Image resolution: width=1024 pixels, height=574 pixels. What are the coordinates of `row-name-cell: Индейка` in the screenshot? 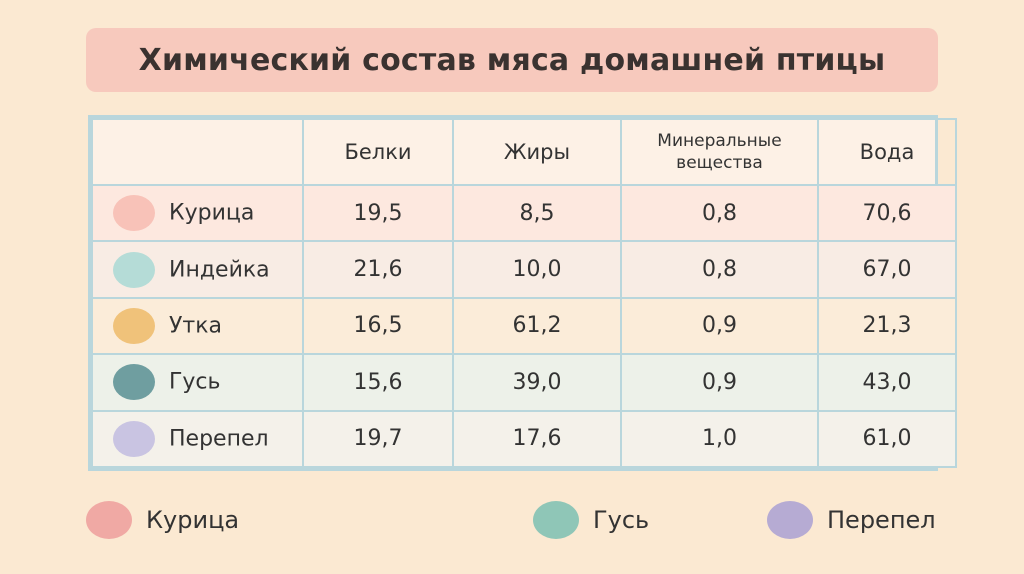 It's located at (197, 269).